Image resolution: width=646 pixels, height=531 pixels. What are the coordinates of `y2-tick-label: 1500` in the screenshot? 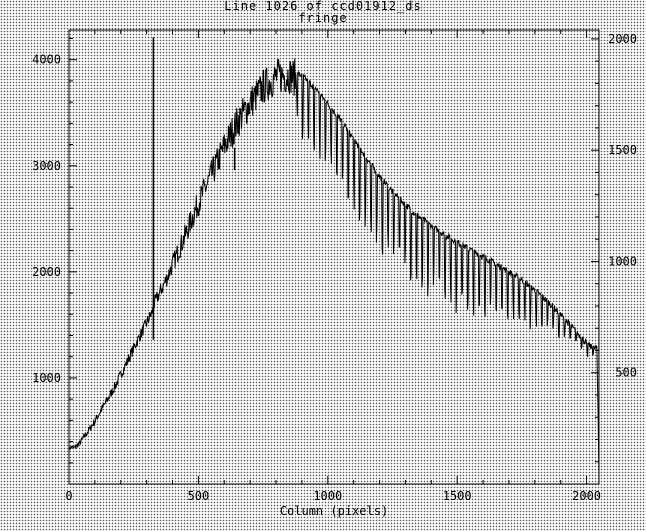 It's located at (622, 150).